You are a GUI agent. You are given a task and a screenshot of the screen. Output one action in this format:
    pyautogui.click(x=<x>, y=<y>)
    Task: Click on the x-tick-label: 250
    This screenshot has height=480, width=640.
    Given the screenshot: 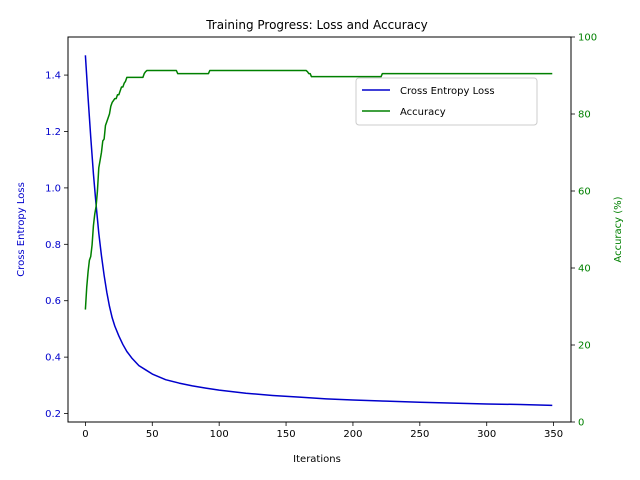 What is the action you would take?
    pyautogui.click(x=419, y=434)
    